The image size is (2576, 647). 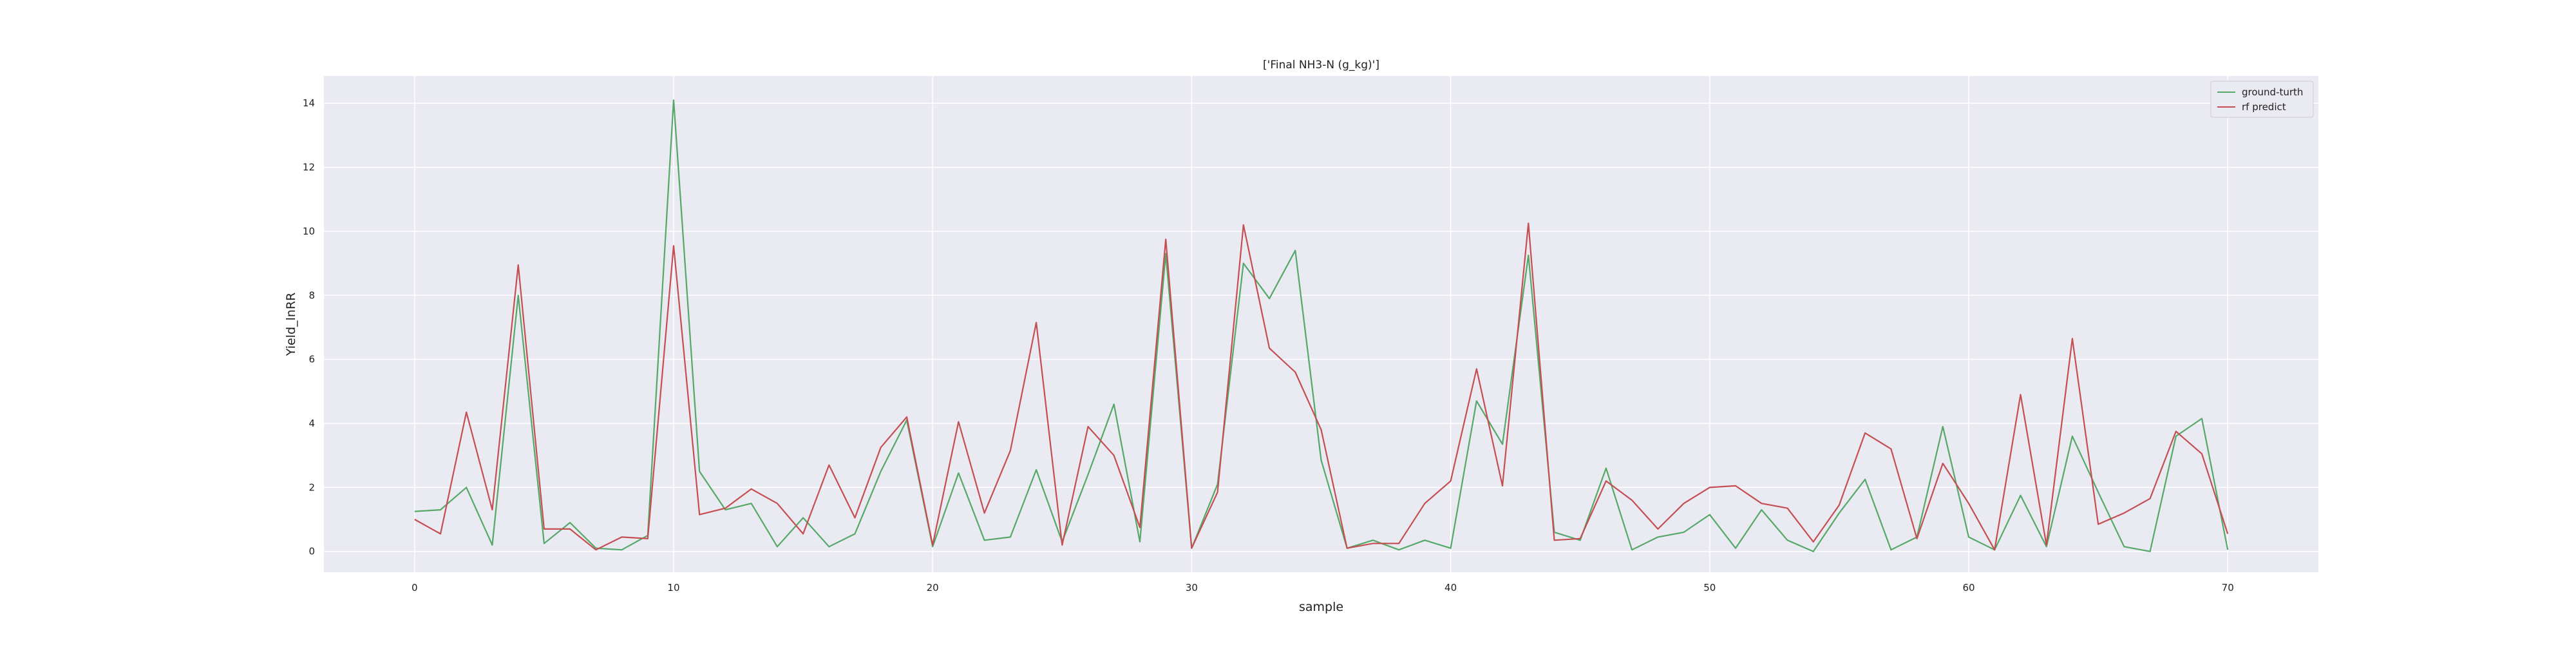 What do you see at coordinates (1709, 588) in the screenshot?
I see `x-tick-label: 50` at bounding box center [1709, 588].